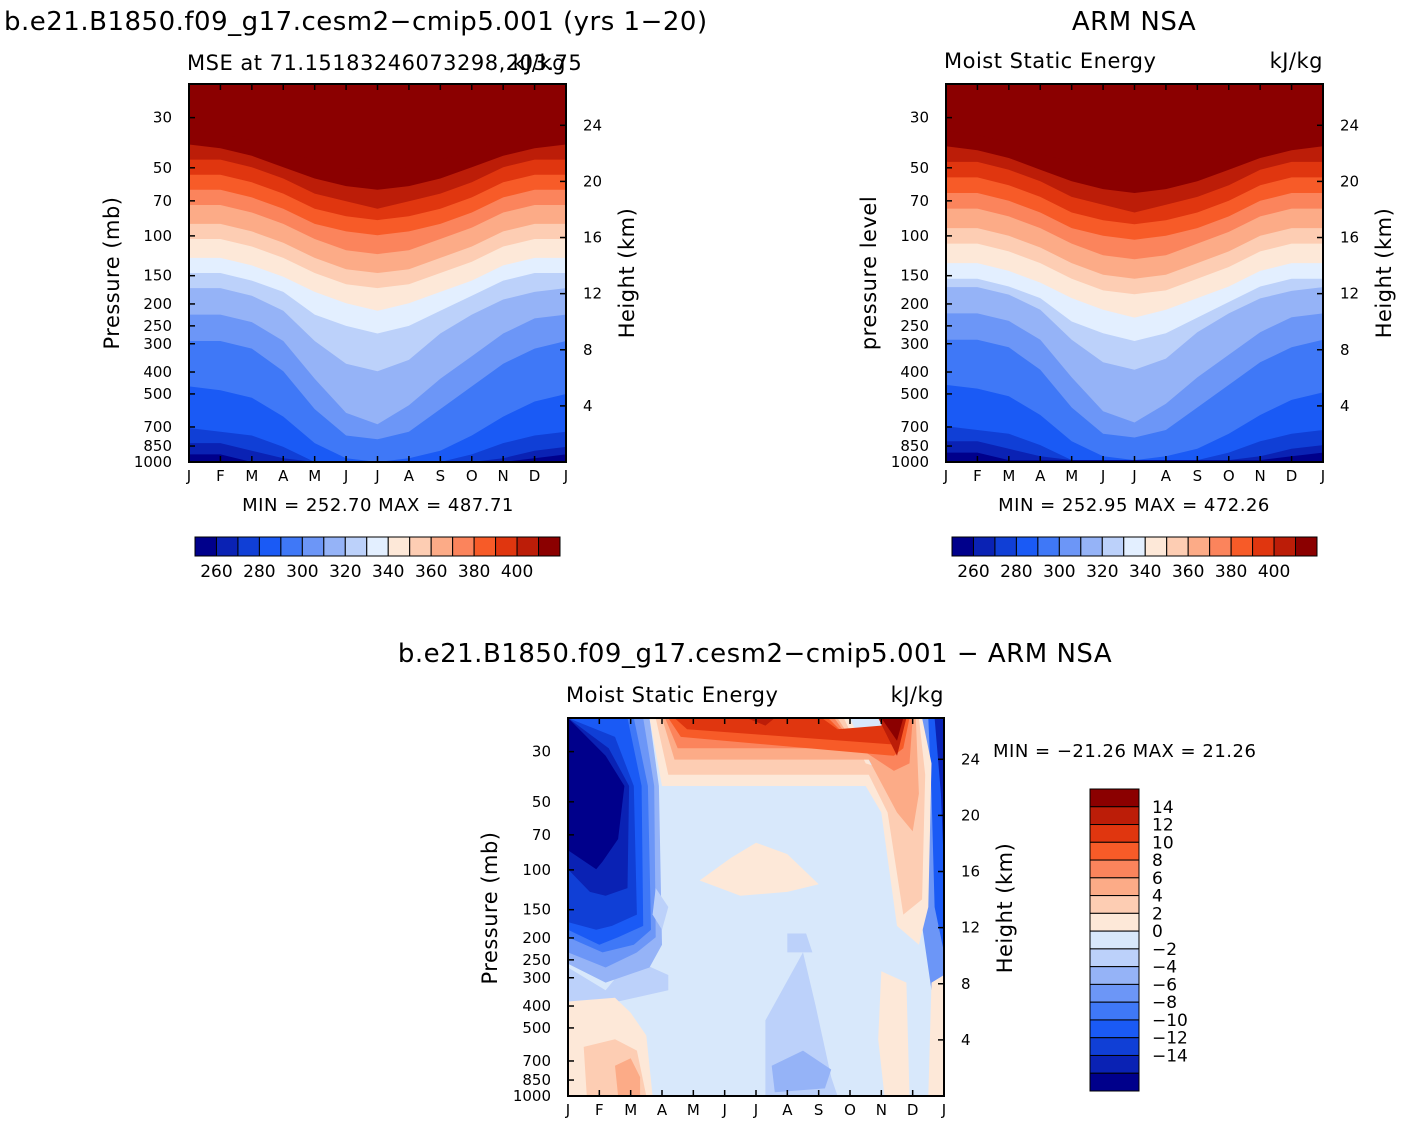 Image resolution: width=1401 pixels, height=1132 pixels. I want to click on right-month-tick-label: F, so click(977, 476).